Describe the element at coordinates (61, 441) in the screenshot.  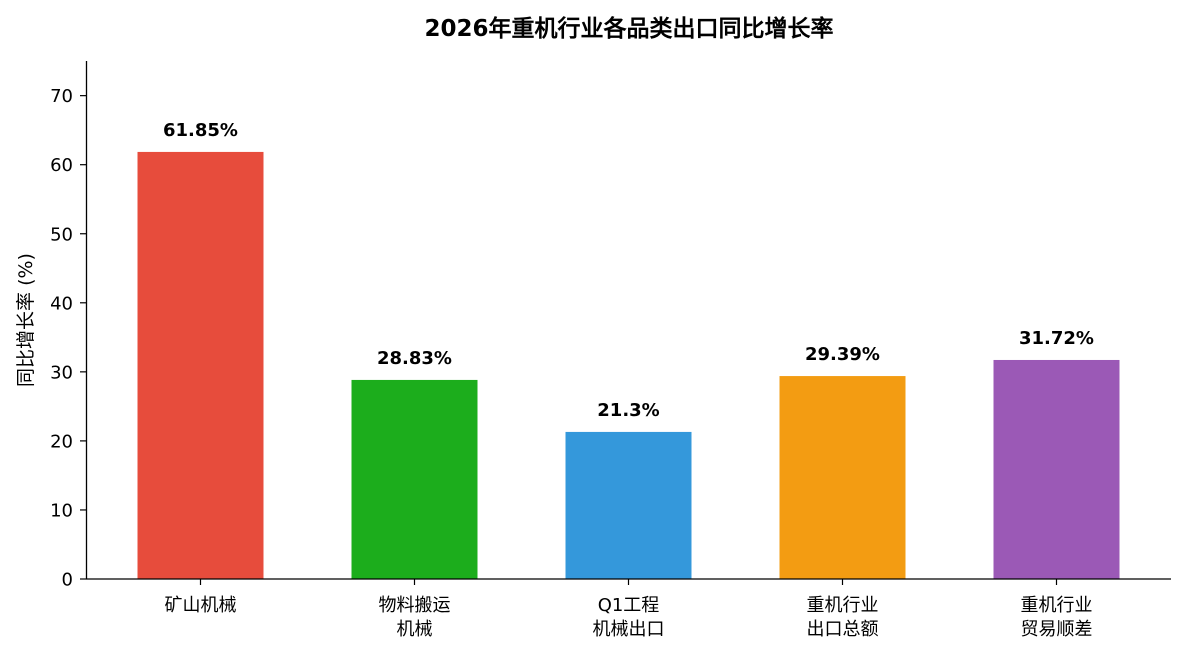
I see `y-tick-label: 20` at that location.